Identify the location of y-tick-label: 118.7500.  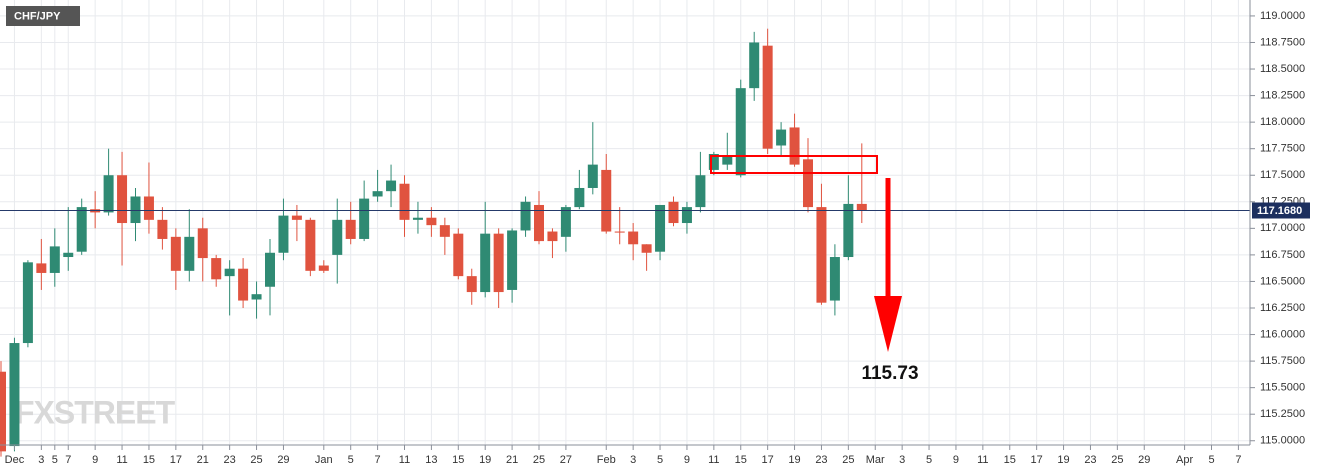
(1282, 42).